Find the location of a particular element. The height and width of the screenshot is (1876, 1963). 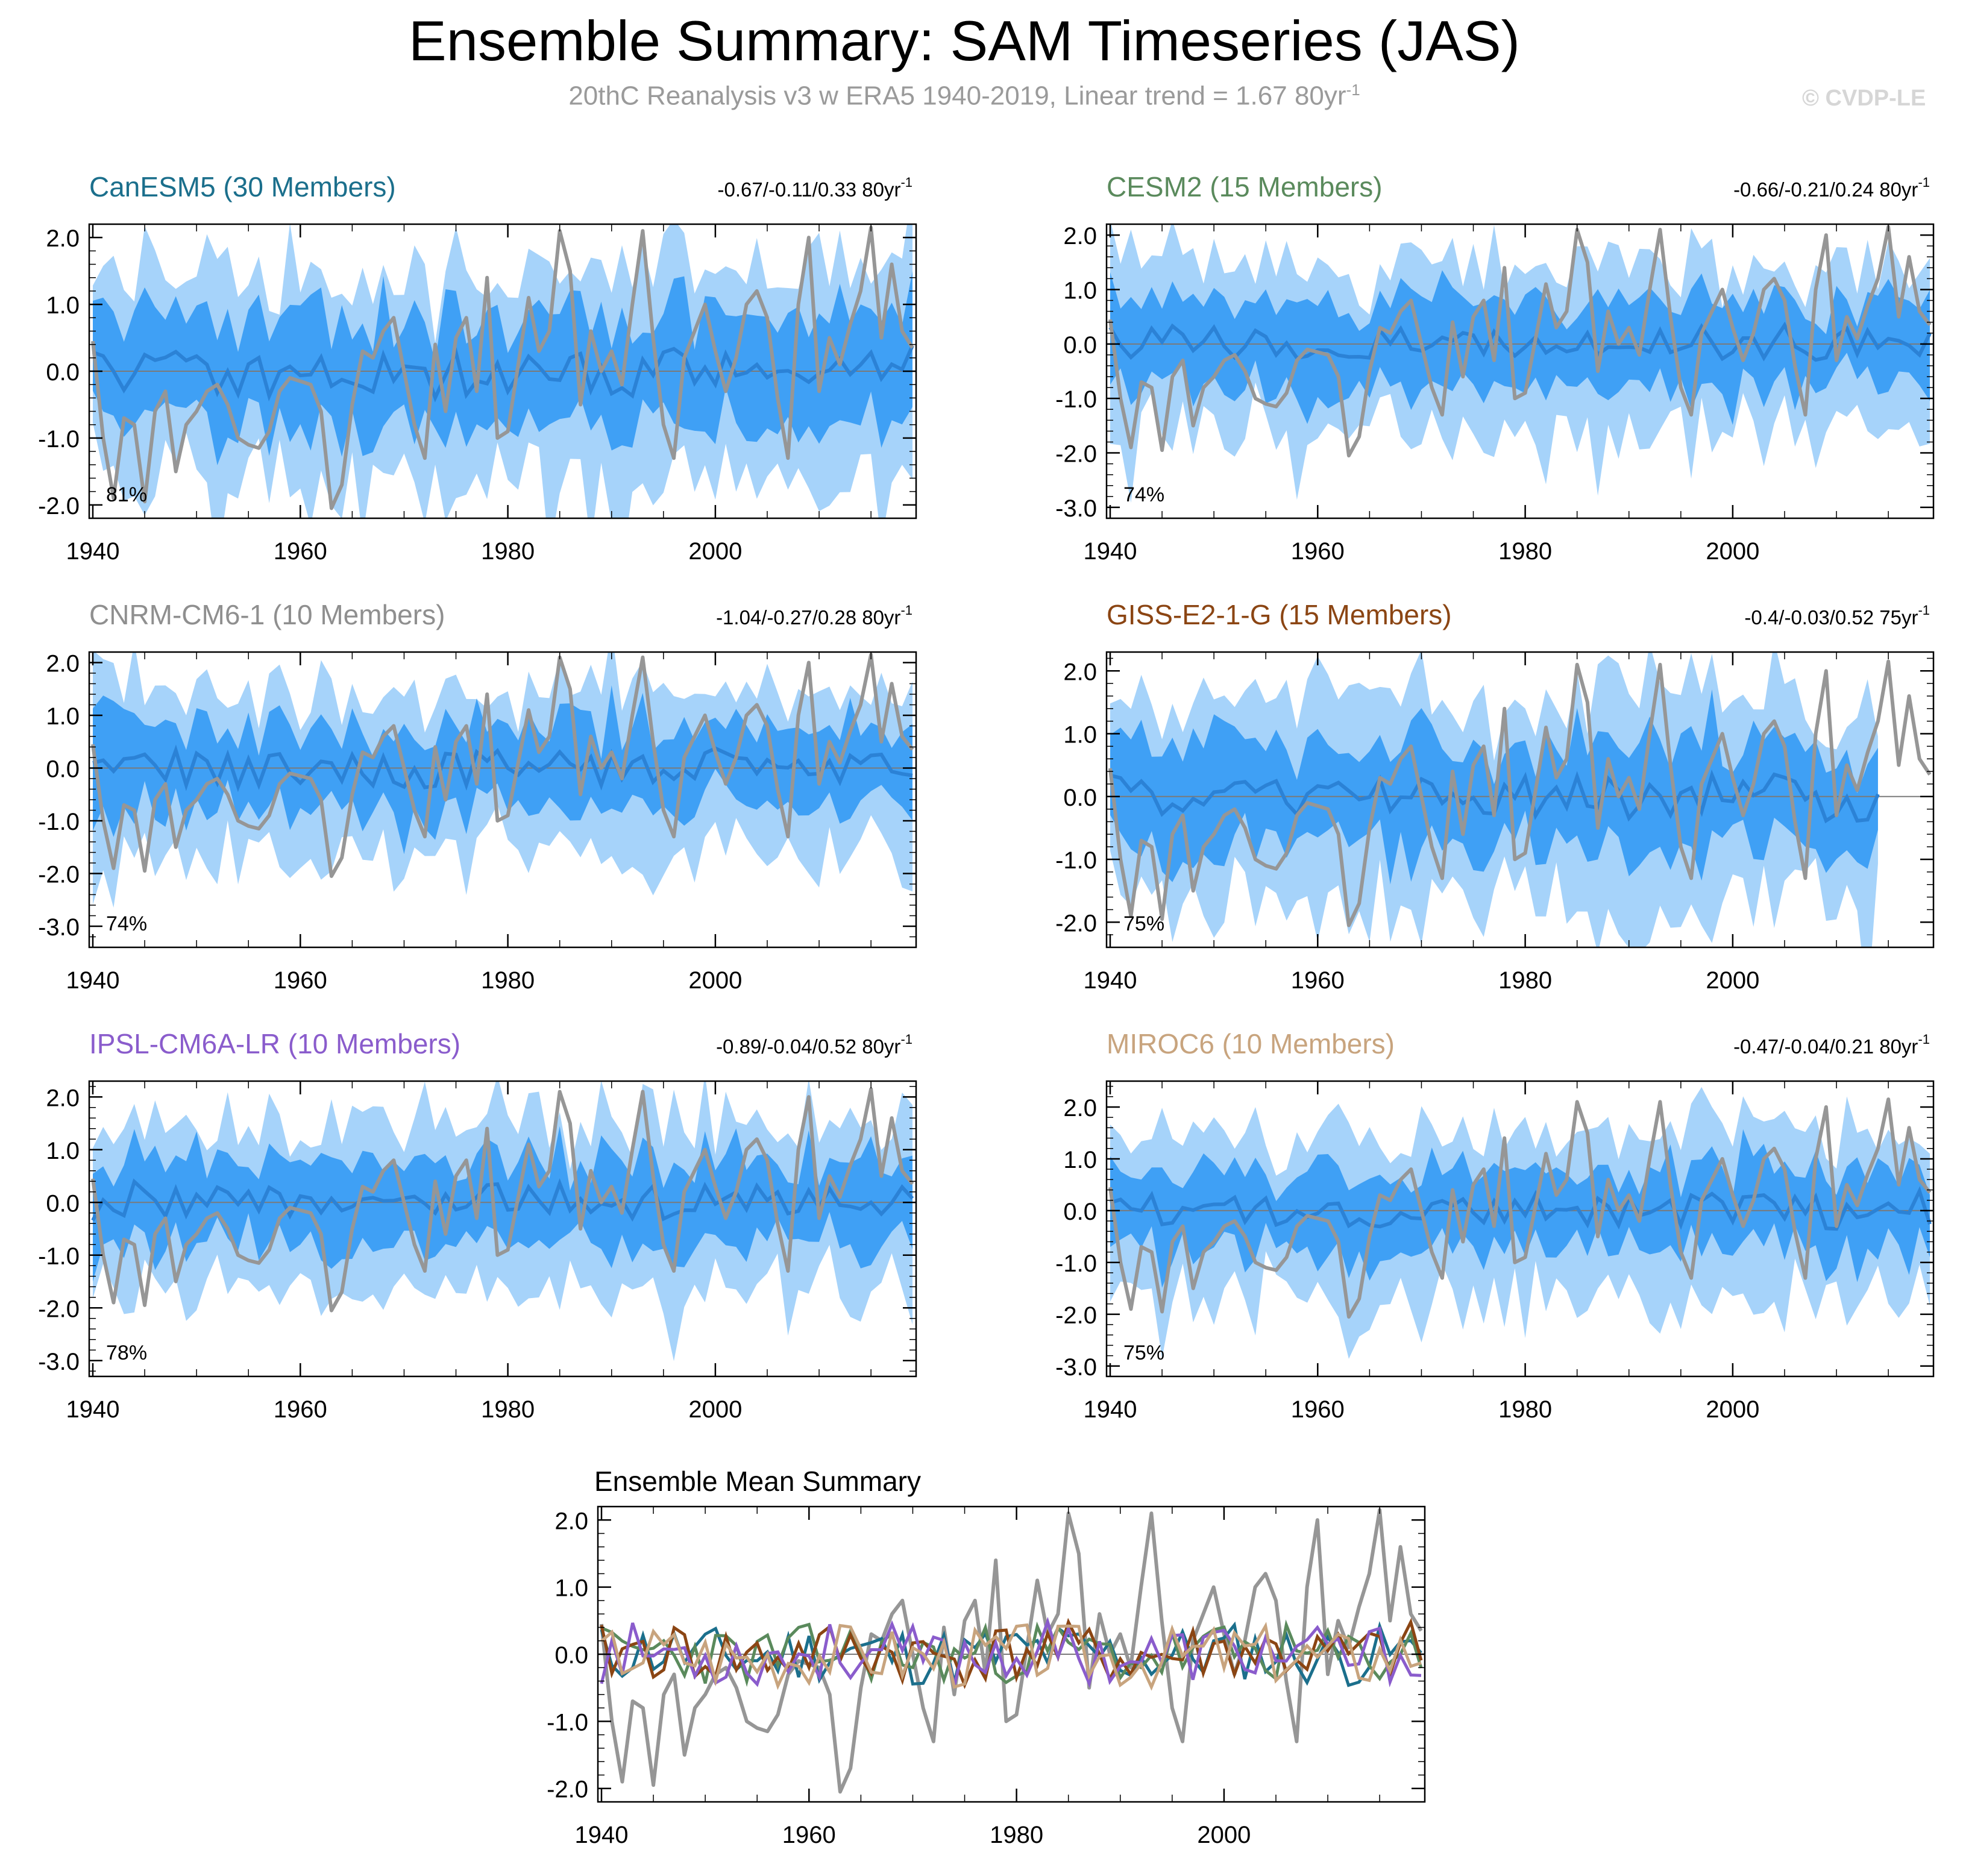

percent-label: 78% is located at coordinates (126, 1352).